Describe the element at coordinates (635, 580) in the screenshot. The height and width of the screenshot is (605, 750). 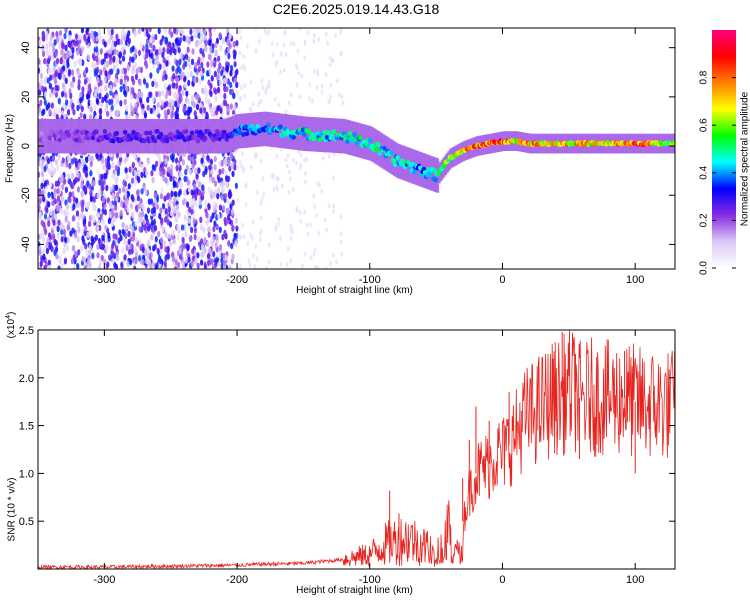
I see `x-tick-label: 100` at that location.